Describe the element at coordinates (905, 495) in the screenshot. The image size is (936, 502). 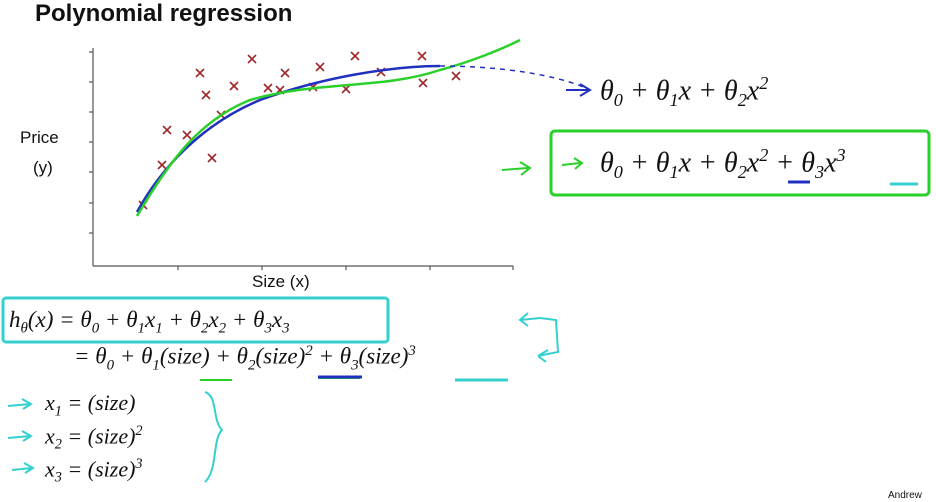
I see `footer: Andrew` at that location.